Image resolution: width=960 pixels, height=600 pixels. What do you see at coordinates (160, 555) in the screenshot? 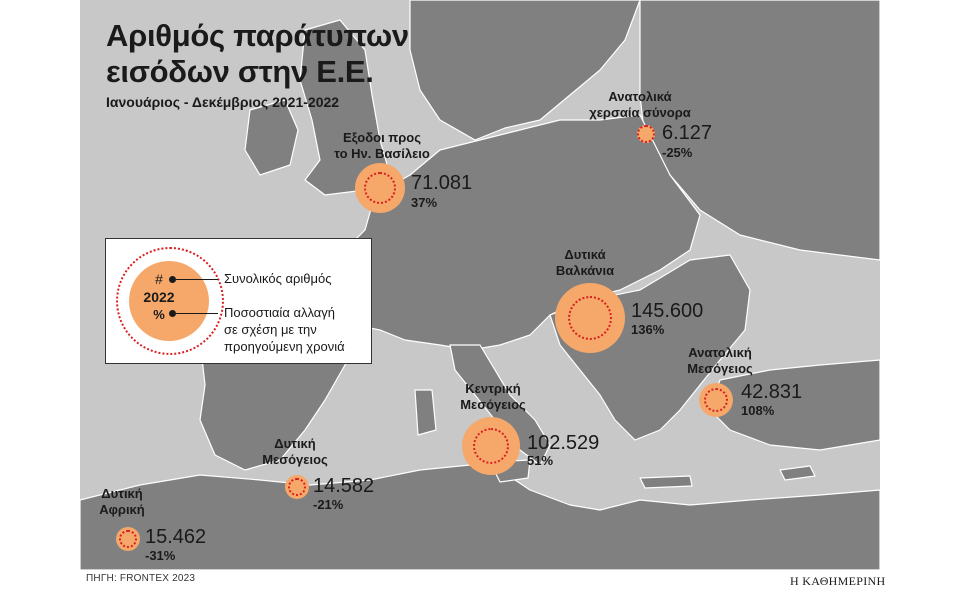
I see `route-change: -31%` at bounding box center [160, 555].